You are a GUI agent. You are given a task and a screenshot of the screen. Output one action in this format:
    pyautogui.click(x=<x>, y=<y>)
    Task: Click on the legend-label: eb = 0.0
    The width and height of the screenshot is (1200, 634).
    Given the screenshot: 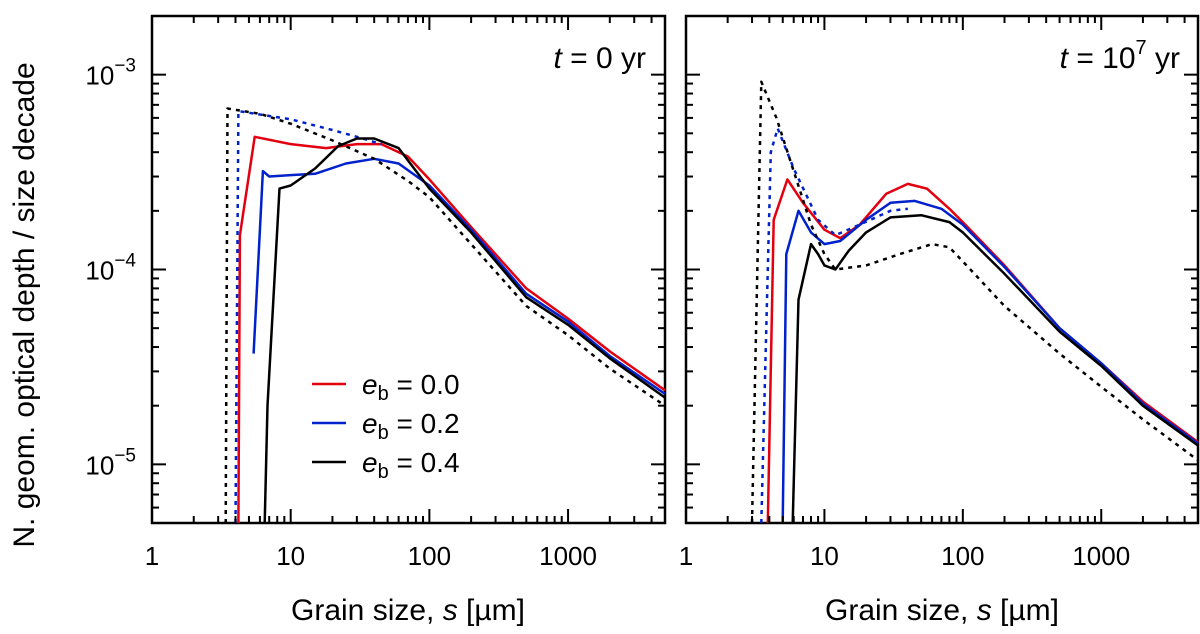 What is the action you would take?
    pyautogui.click(x=411, y=387)
    